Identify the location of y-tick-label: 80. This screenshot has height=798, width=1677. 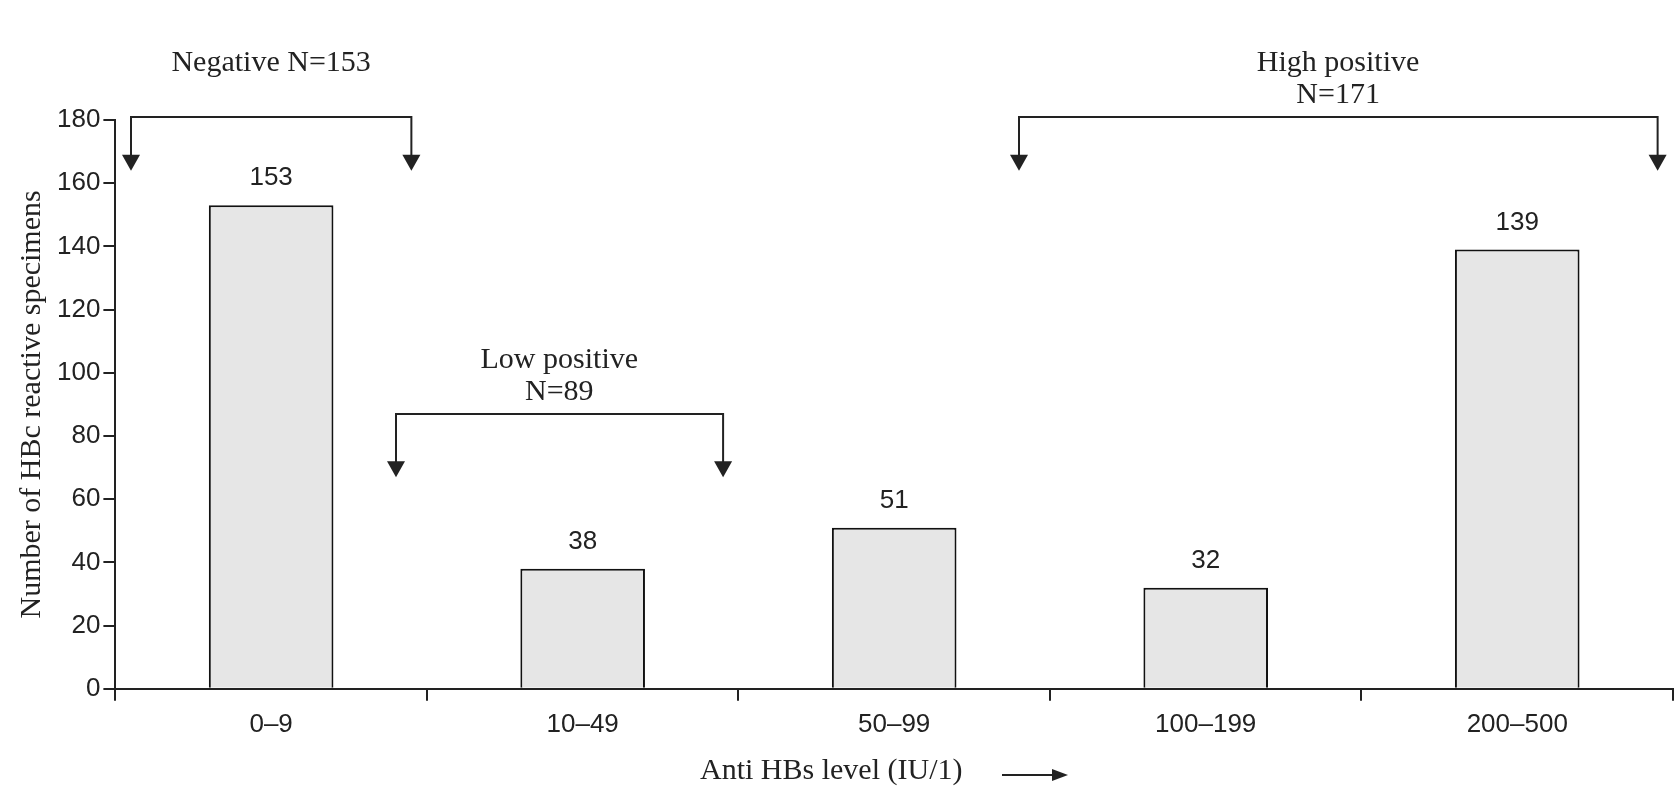
(86, 434).